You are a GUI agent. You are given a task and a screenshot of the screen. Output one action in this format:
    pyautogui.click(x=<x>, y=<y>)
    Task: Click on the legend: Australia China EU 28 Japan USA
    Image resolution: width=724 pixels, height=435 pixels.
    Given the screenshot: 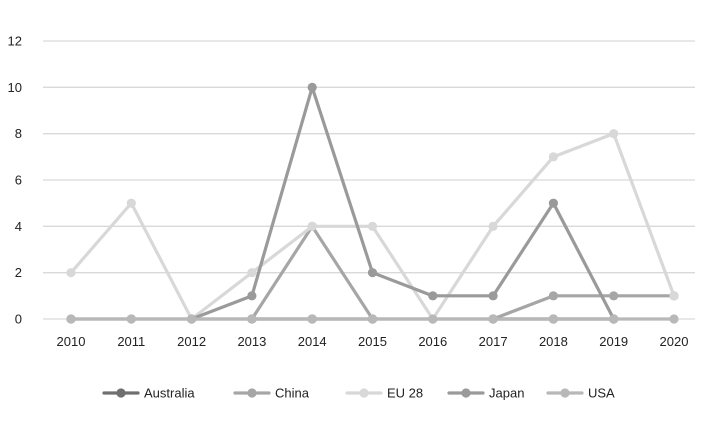 What is the action you would take?
    pyautogui.click(x=358, y=393)
    